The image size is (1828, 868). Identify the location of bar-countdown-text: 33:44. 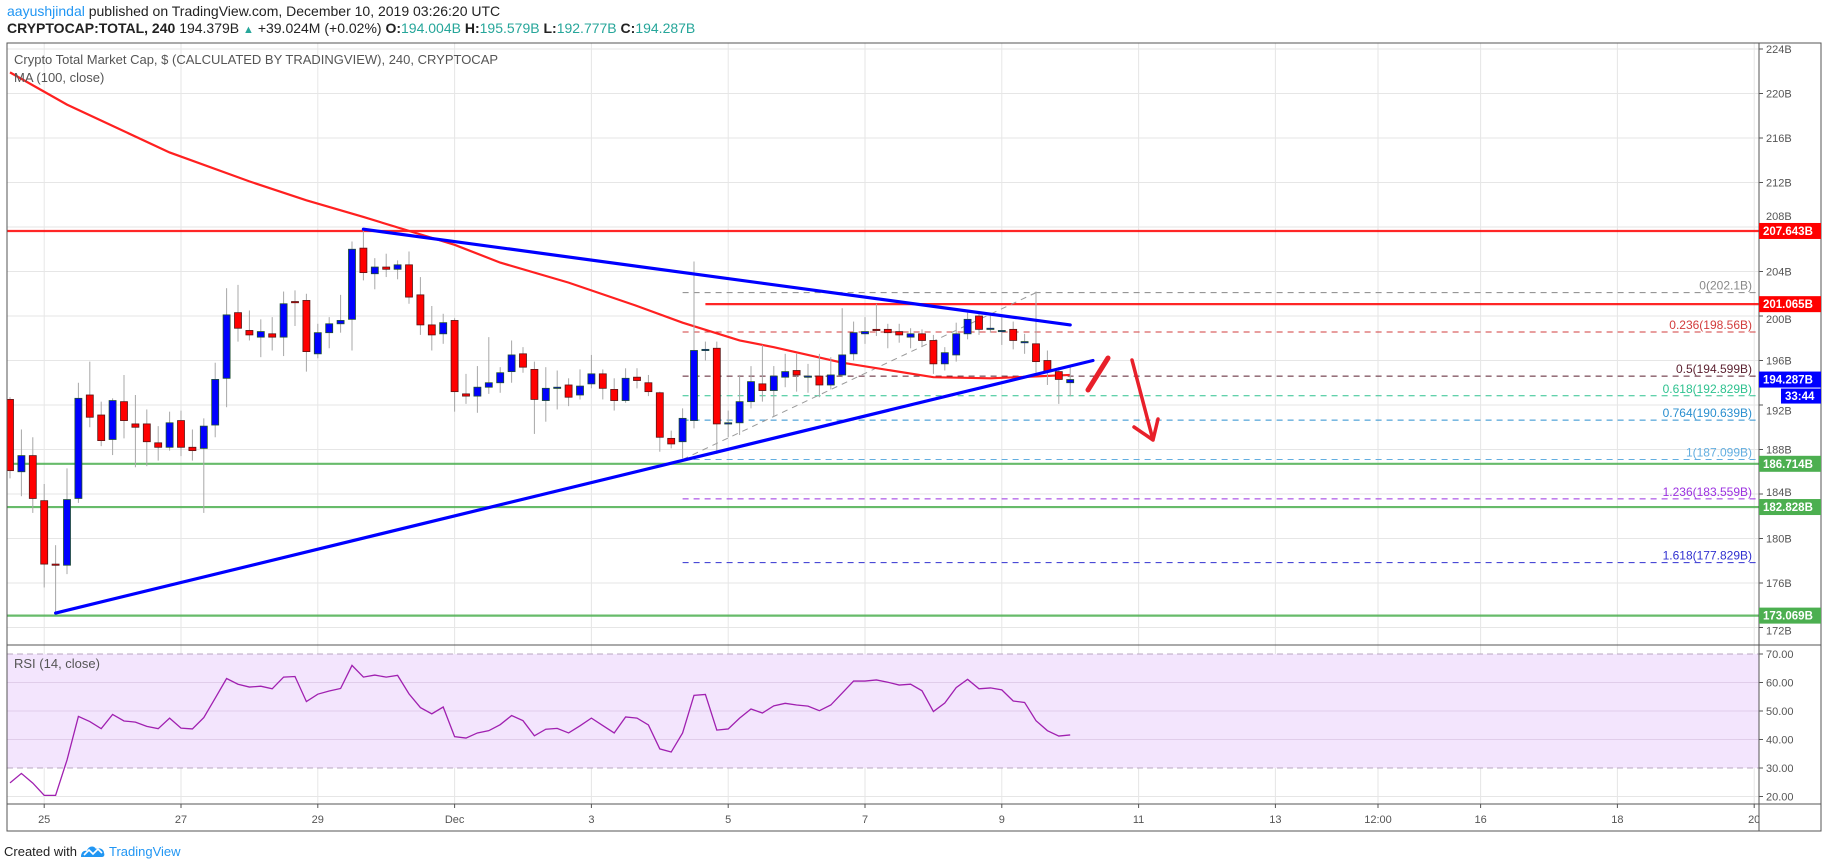
(1800, 397).